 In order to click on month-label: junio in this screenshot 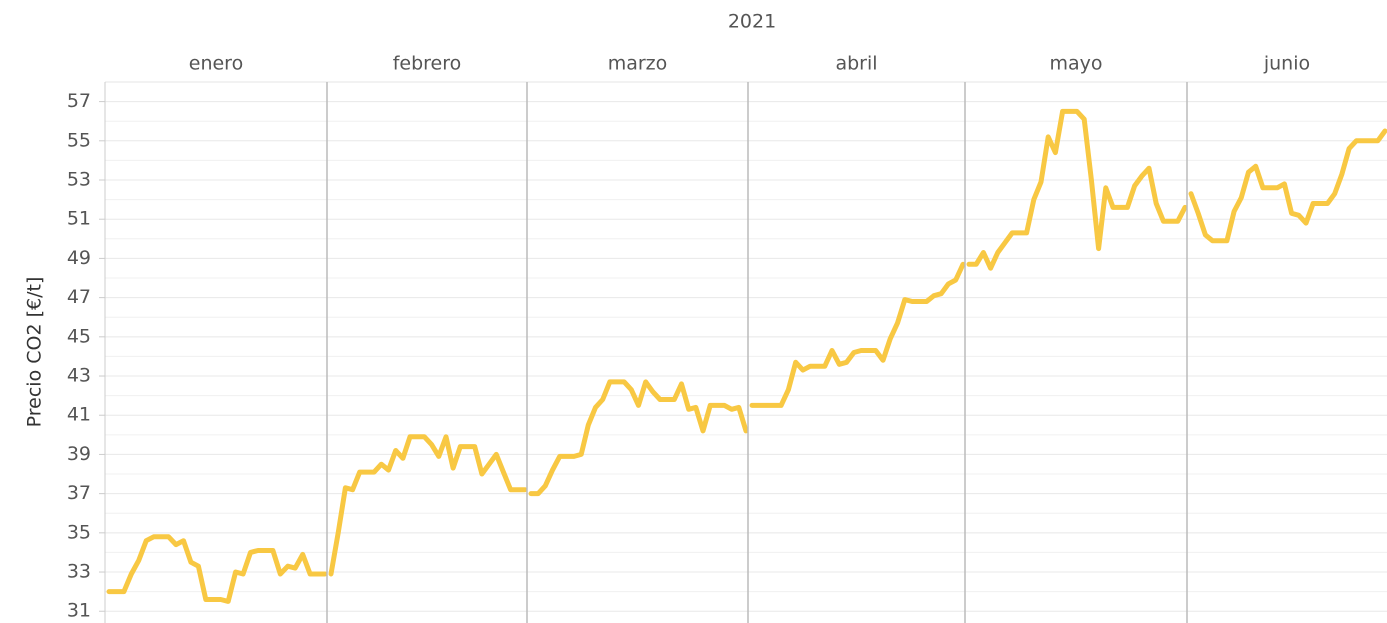, I will do `click(1286, 64)`.